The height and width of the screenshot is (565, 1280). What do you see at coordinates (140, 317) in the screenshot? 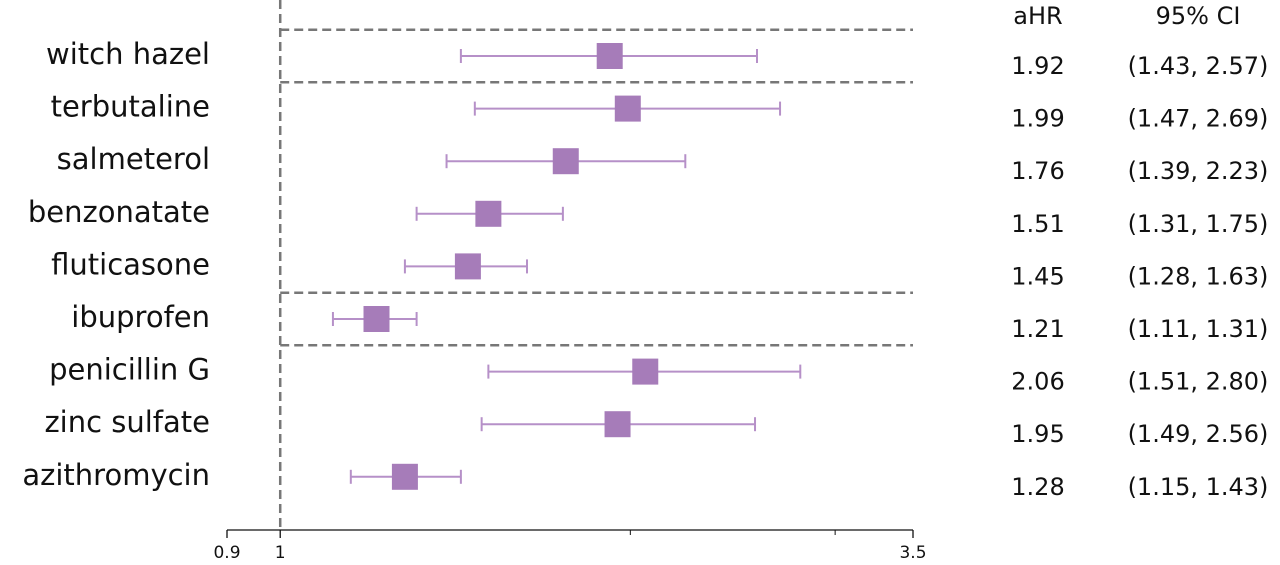
I see `row-label: ibuprofen` at bounding box center [140, 317].